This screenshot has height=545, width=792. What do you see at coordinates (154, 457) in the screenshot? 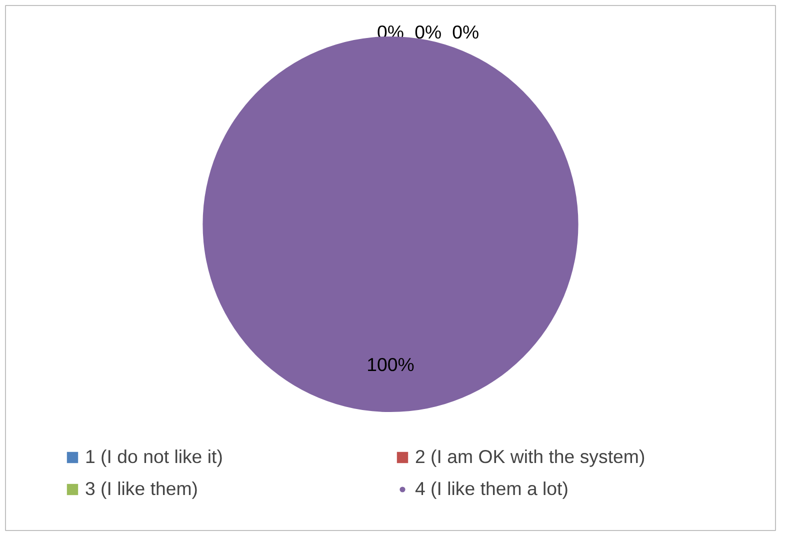
I see `legend-label: 1 (I do not like it)` at bounding box center [154, 457].